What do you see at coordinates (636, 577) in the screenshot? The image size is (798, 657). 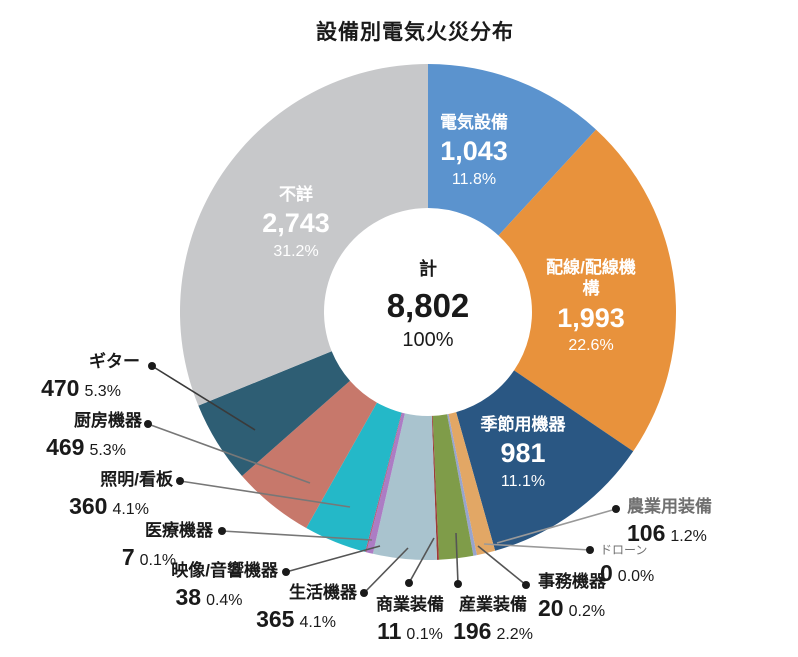 I see `callout-percent: 0.0%` at bounding box center [636, 577].